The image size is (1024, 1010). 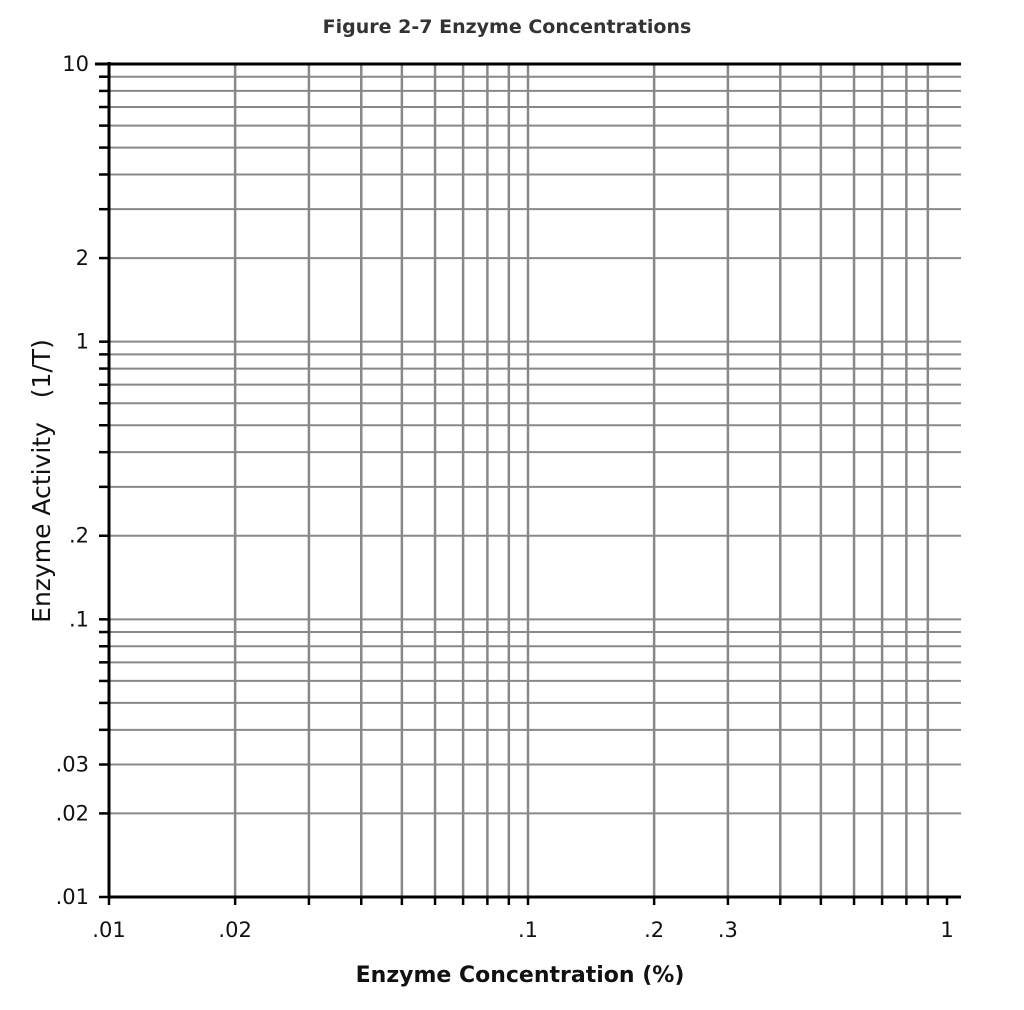 I want to click on chart-title: Figure 2-7 Enzyme Concentrations, so click(x=507, y=27).